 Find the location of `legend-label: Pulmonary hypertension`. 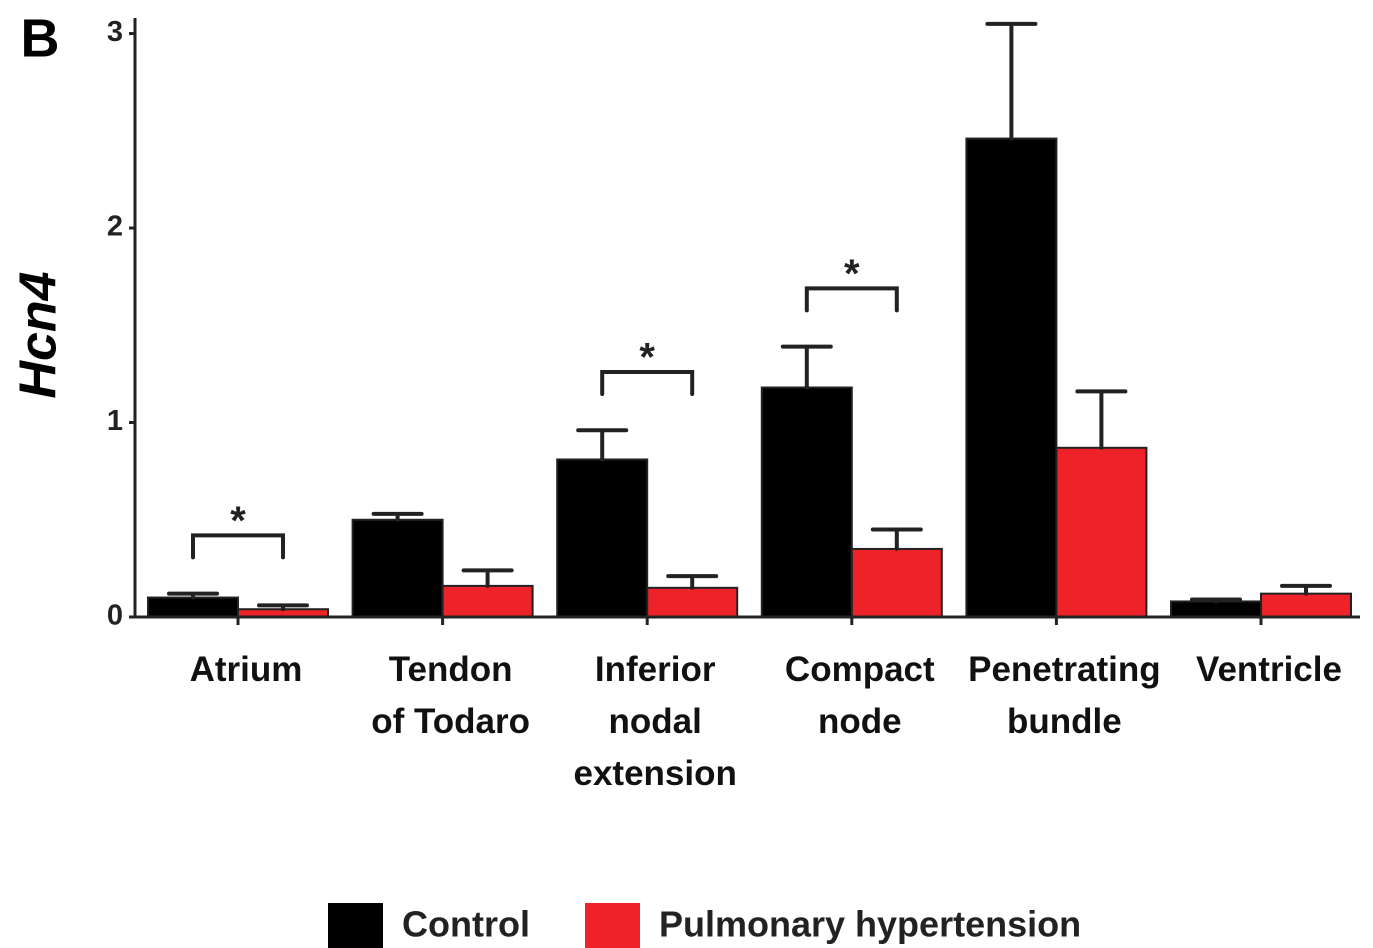

legend-label: Pulmonary hypertension is located at coordinates (870, 924).